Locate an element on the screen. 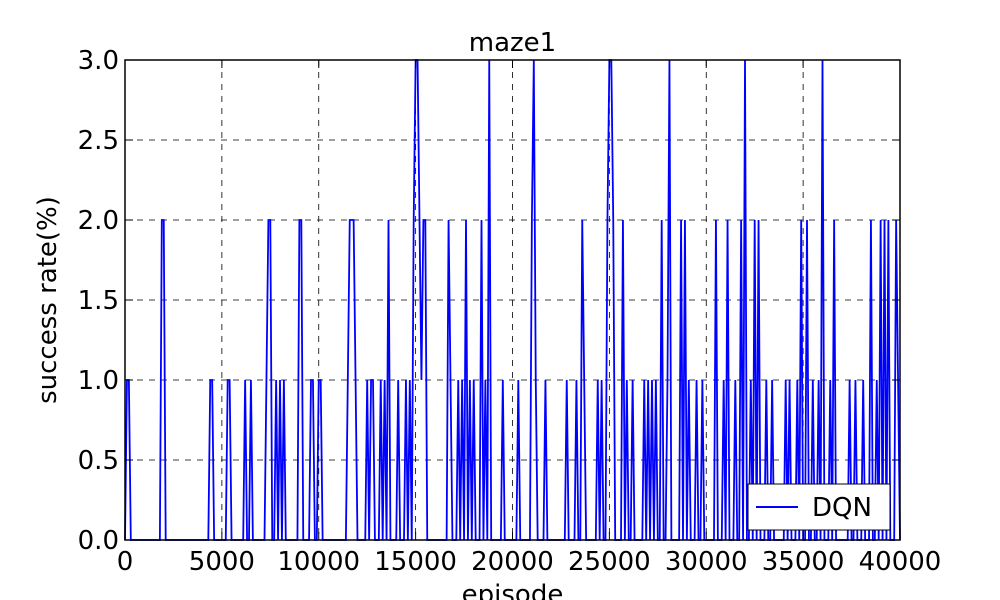 The width and height of the screenshot is (1000, 600). y-tick-label: 3.0 is located at coordinates (98, 61).